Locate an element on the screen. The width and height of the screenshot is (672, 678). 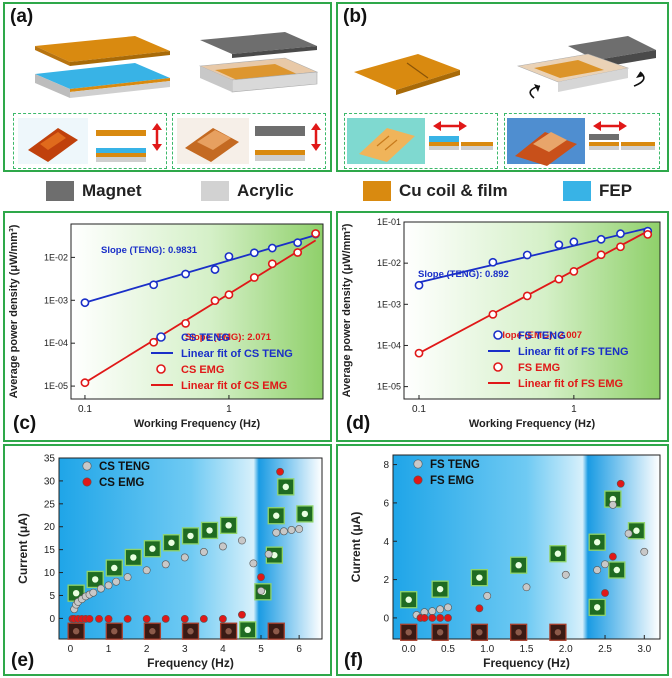
panel-b: (b) is located at coordinates (502, 87).